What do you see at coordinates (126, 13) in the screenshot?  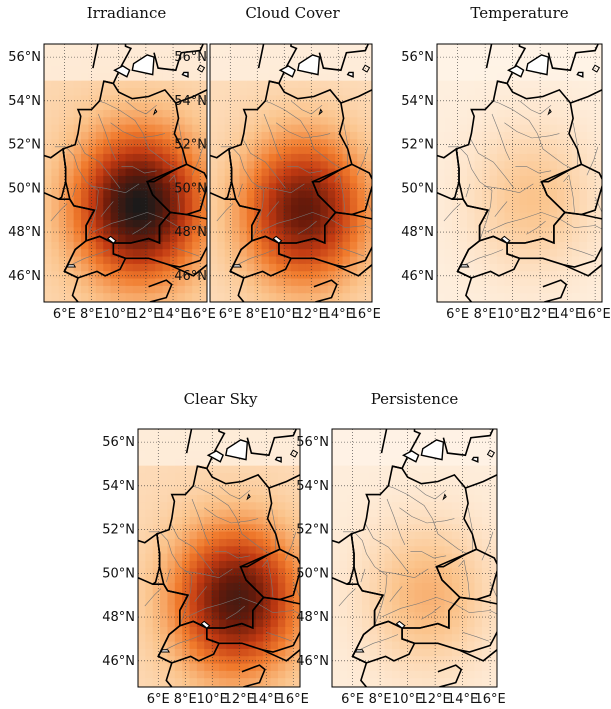 I see `panel-title-irradiance: Irradiance` at bounding box center [126, 13].